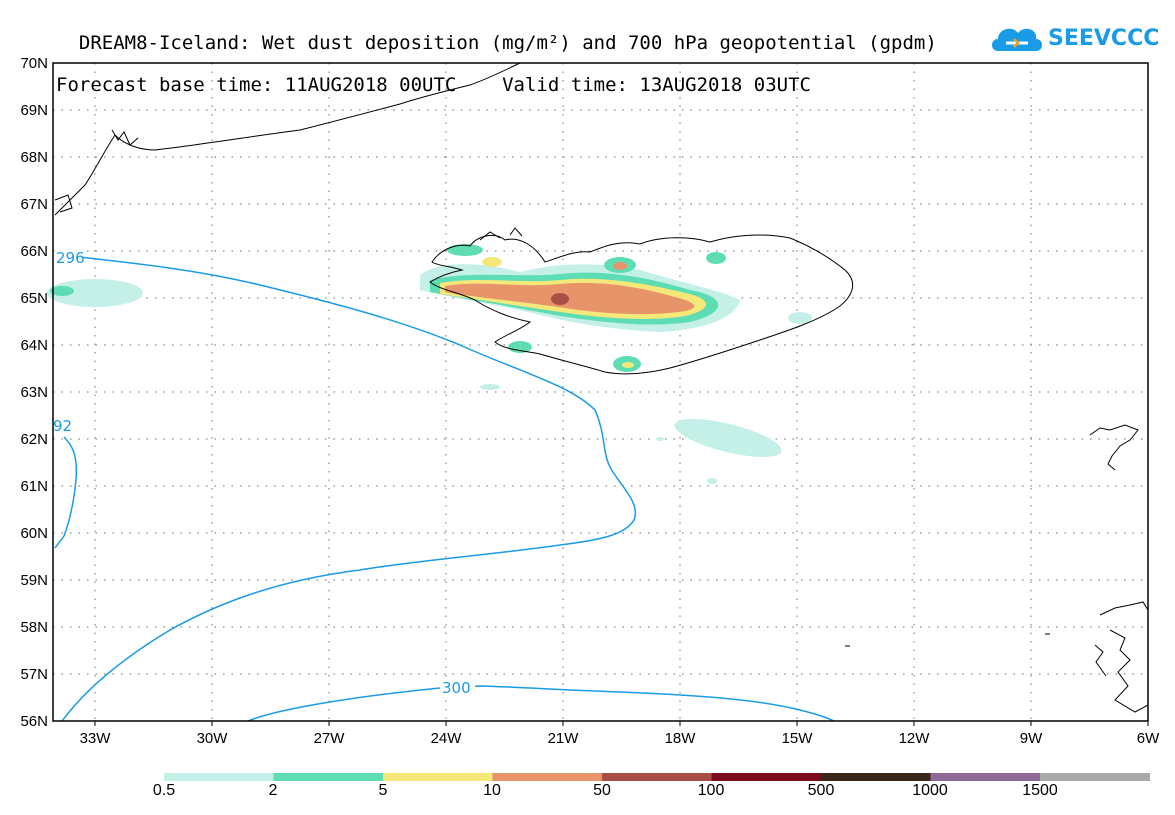 Image resolution: width=1175 pixels, height=815 pixels. I want to click on colorbar, so click(657, 777).